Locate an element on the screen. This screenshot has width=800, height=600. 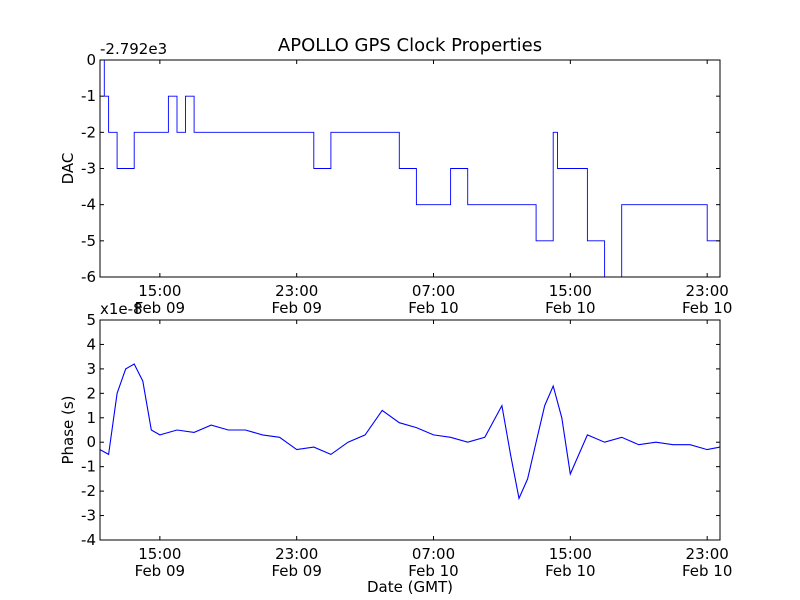
dac-y-tick-label: -2 is located at coordinates (88, 132).